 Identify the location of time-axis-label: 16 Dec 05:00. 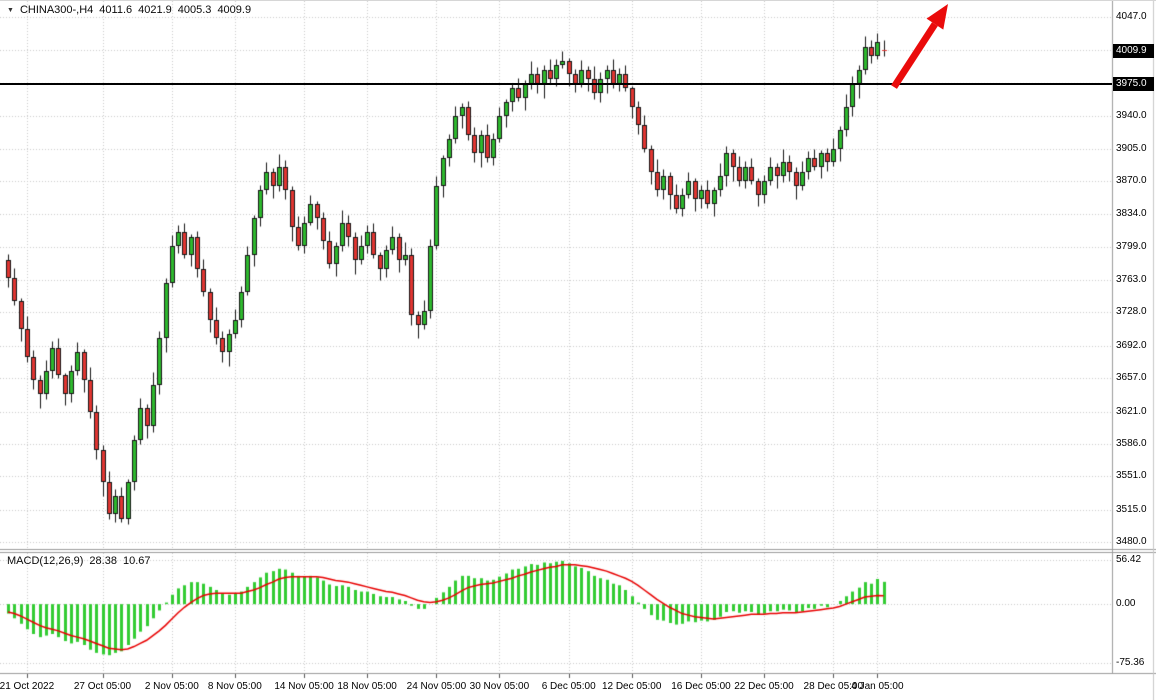
(701, 686).